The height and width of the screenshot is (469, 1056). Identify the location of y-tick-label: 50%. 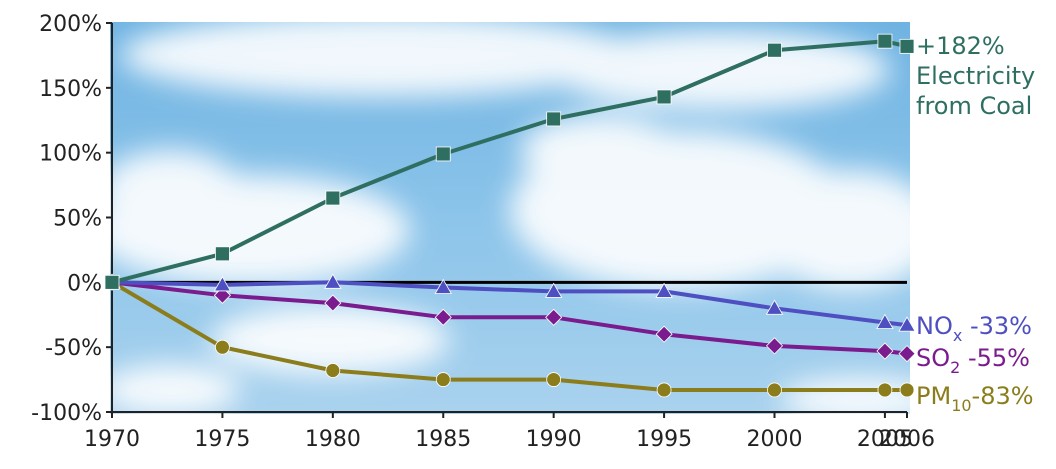
(77, 219).